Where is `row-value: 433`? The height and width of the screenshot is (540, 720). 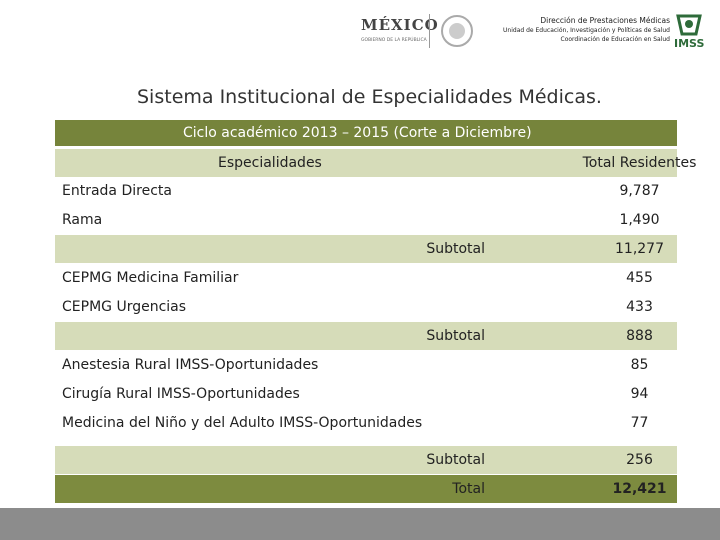
row-value: 433 is located at coordinates (639, 307).